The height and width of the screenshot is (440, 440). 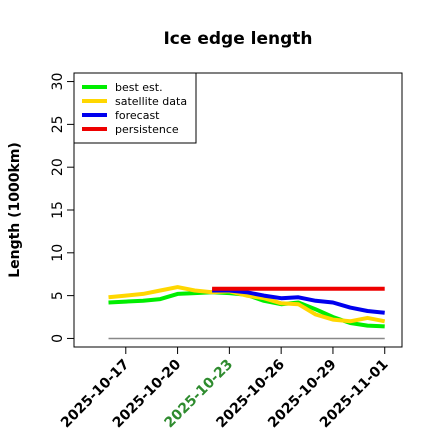 I want to click on series-layer, so click(x=247, y=307).